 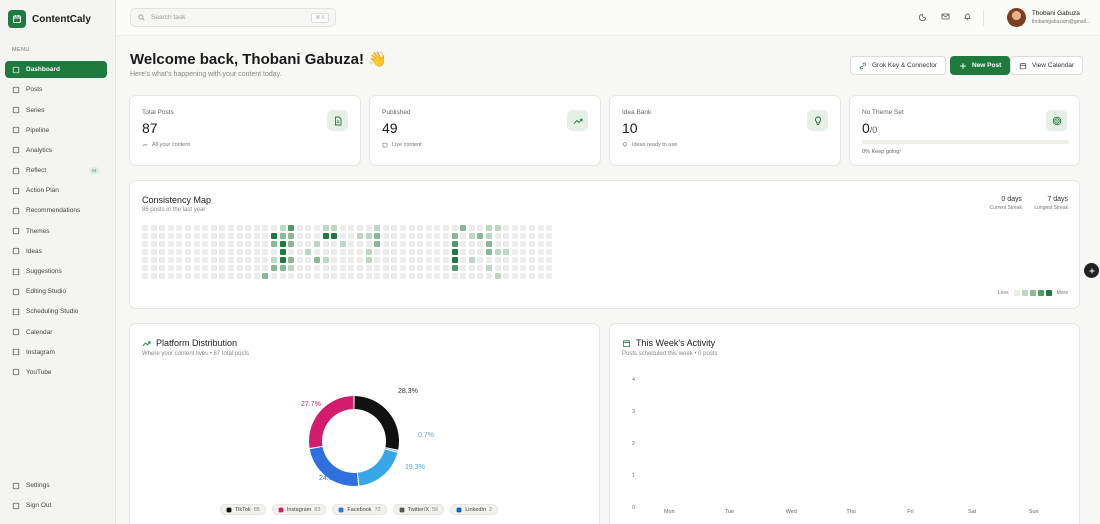 What do you see at coordinates (359, 509) in the screenshot?
I see `platform-chip: Facebook 72` at bounding box center [359, 509].